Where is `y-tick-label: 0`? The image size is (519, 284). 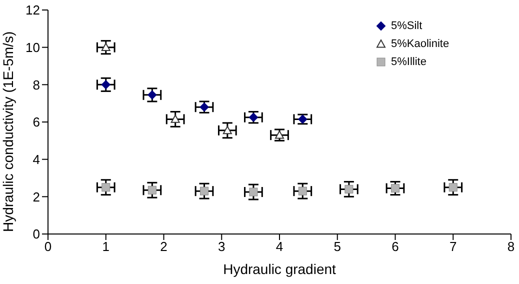 y-tick-label: 0 is located at coordinates (36, 234).